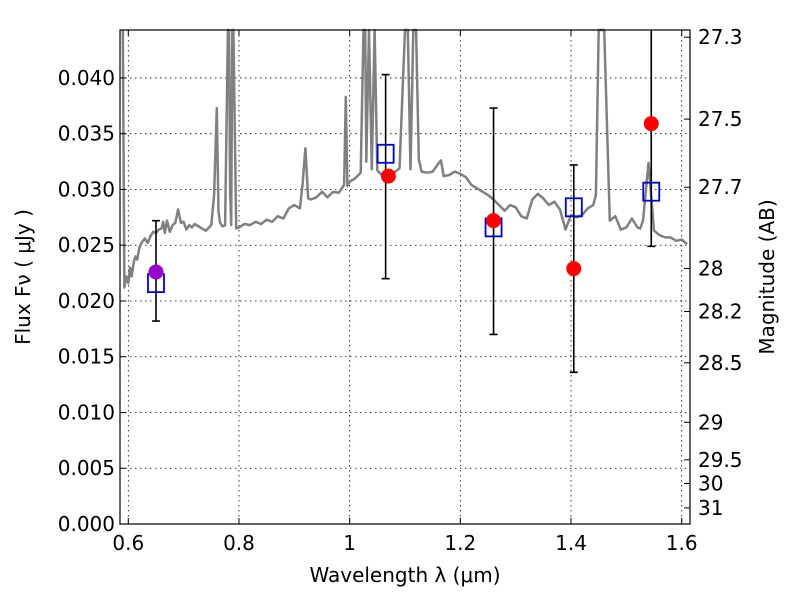  I want to click on magnitude-tick-label: 27.7, so click(720, 187).